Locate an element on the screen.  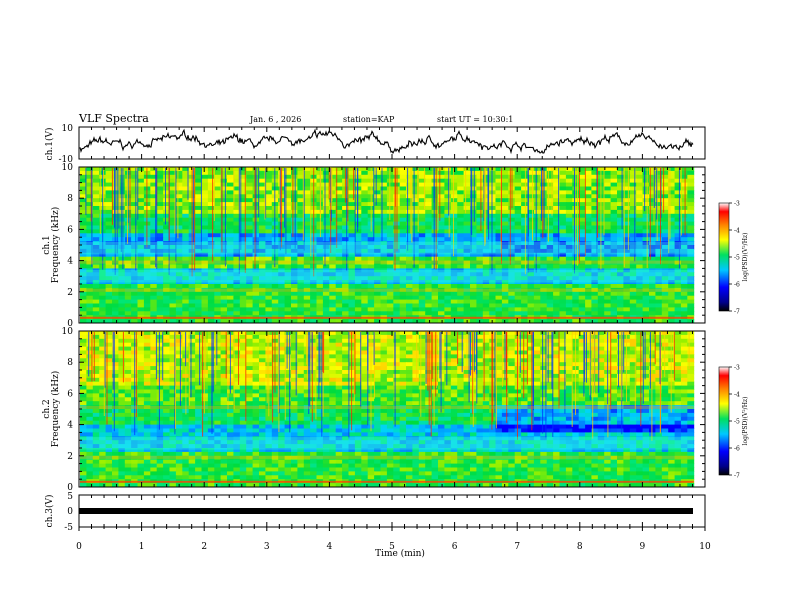
spectrogram-baseline is located at coordinates (387, 317).